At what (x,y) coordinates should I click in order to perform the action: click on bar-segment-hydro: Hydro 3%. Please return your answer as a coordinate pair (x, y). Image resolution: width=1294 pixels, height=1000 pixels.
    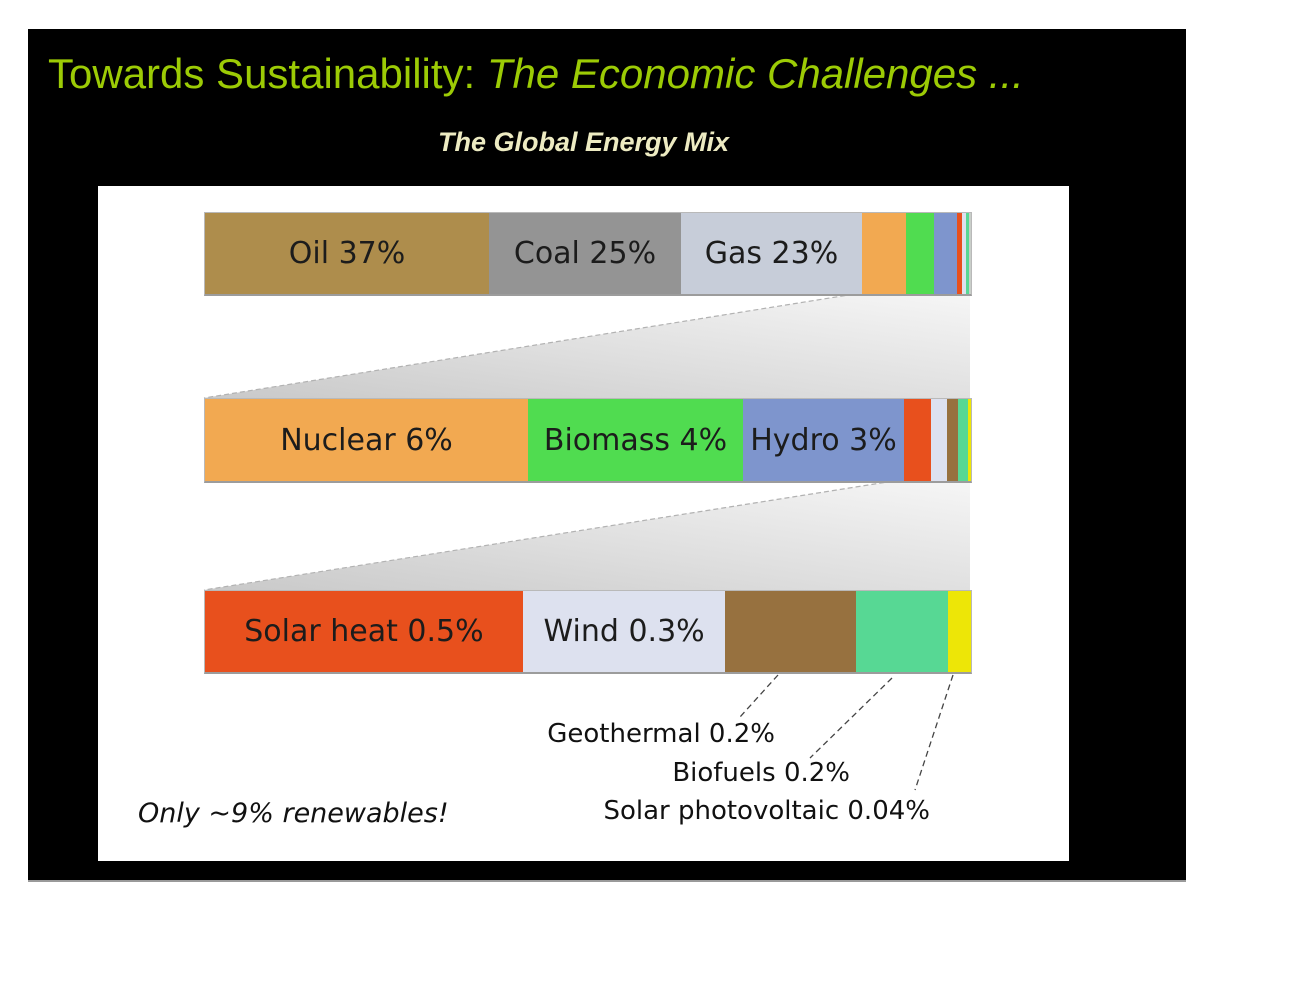
    Looking at the image, I should click on (823, 440).